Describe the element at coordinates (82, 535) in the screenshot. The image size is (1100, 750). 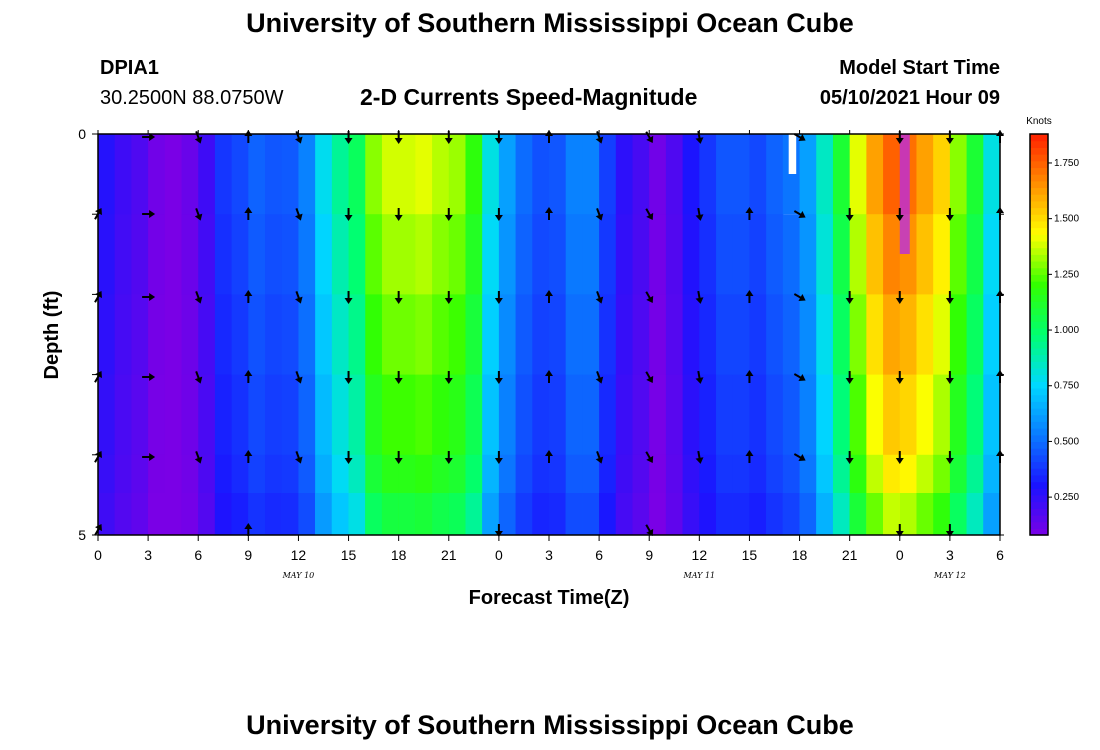
I see `y-tick-label: 5` at that location.